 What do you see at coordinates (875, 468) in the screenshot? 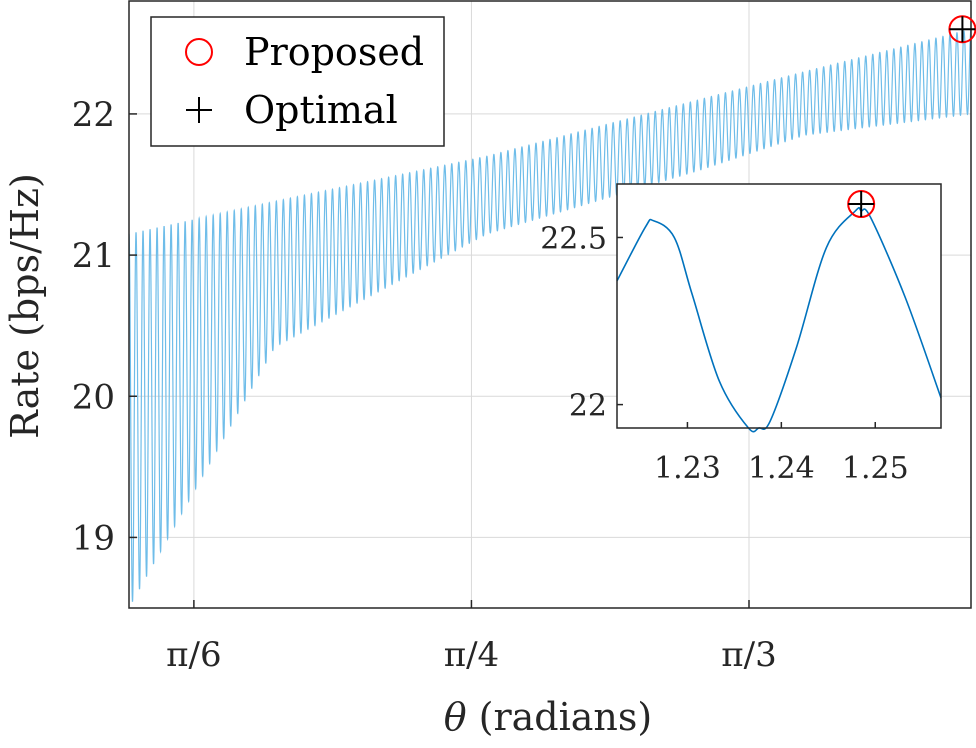
I see `inset-x-tick-label: 1.25` at bounding box center [875, 468].